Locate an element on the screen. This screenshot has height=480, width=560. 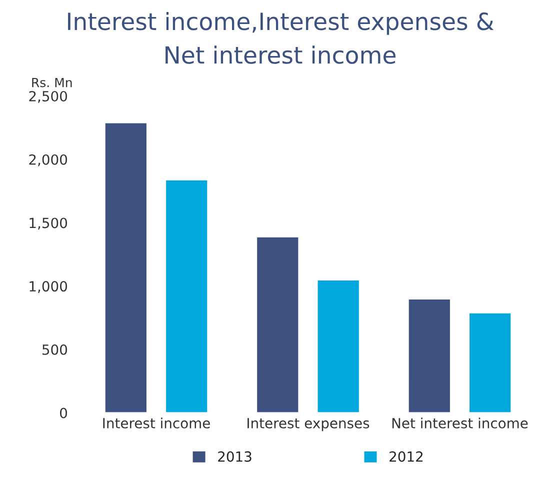
y-tick-label: 500 is located at coordinates (55, 349).